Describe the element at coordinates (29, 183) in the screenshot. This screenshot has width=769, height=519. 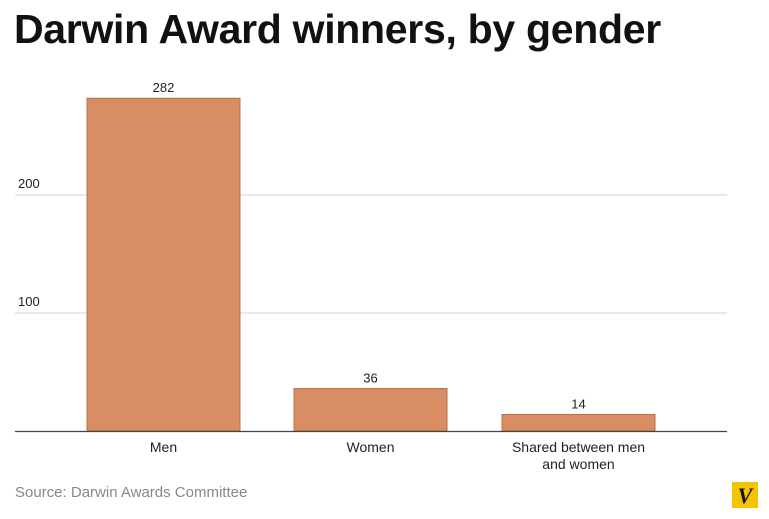
I see `y-tick-label-200: 200` at that location.